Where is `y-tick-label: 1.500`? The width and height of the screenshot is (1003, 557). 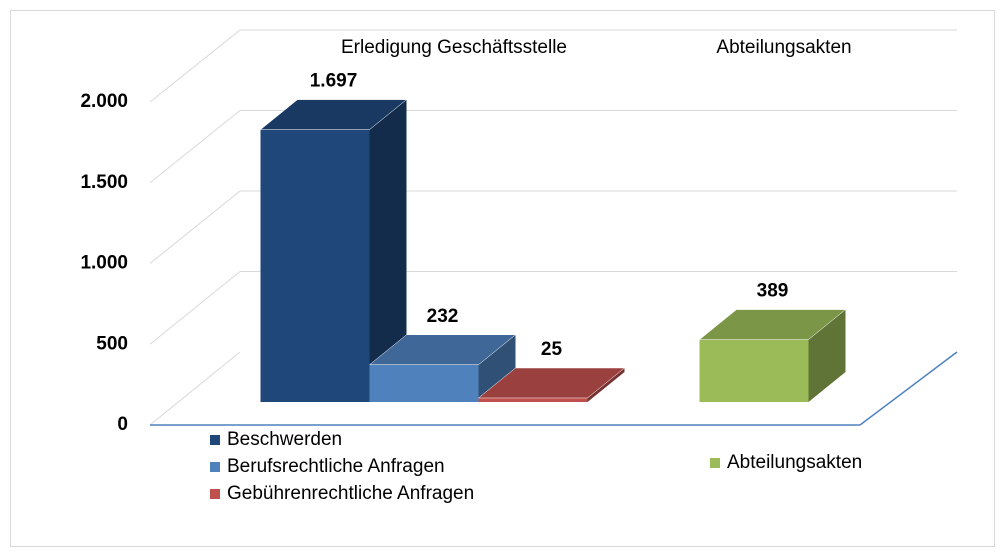 y-tick-label: 1.500 is located at coordinates (104, 182).